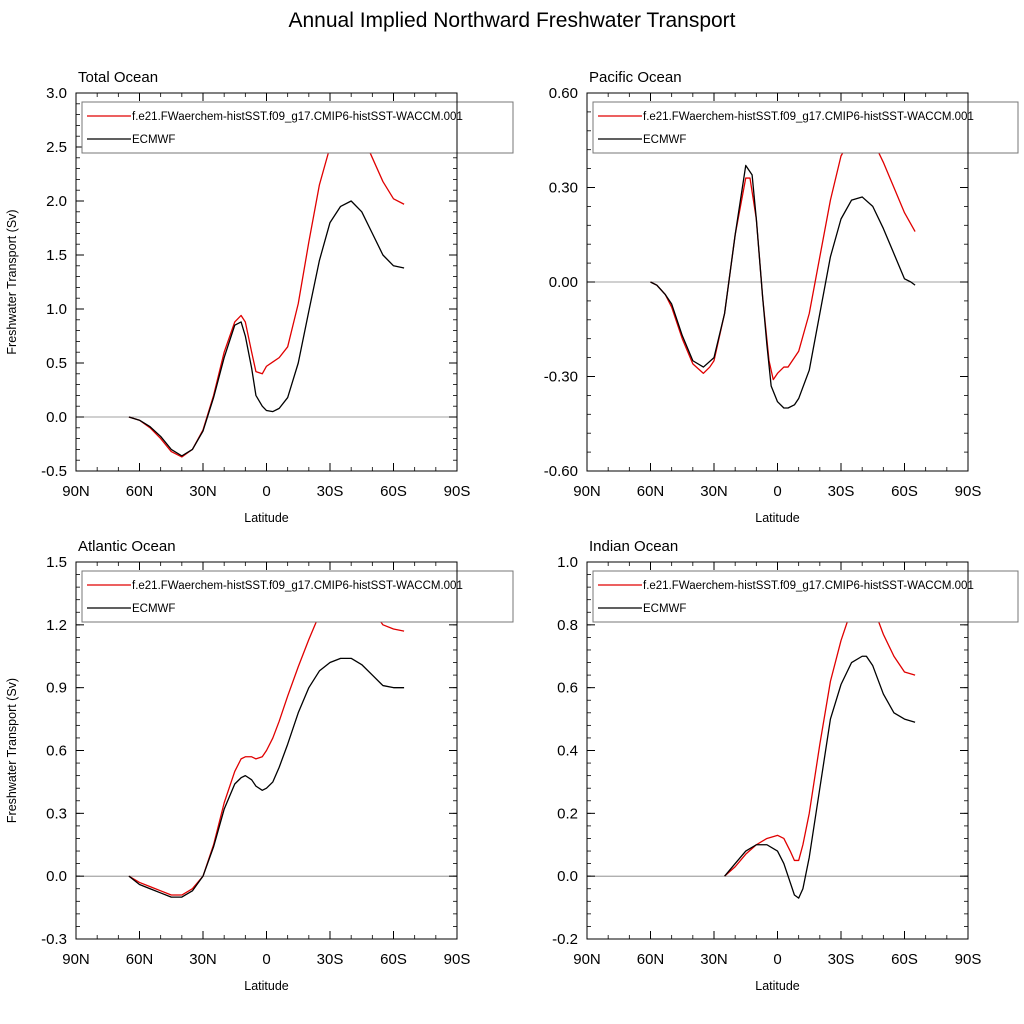 This screenshot has width=1024, height=1024. I want to click on y-tick-label: -0.60, so click(561, 471).